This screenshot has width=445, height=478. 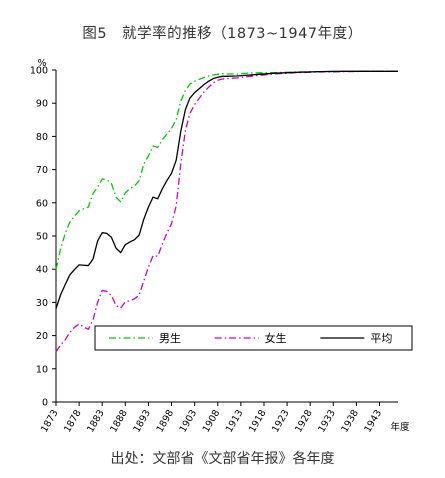 What do you see at coordinates (235, 421) in the screenshot?
I see `x-tick-label: 1913` at bounding box center [235, 421].